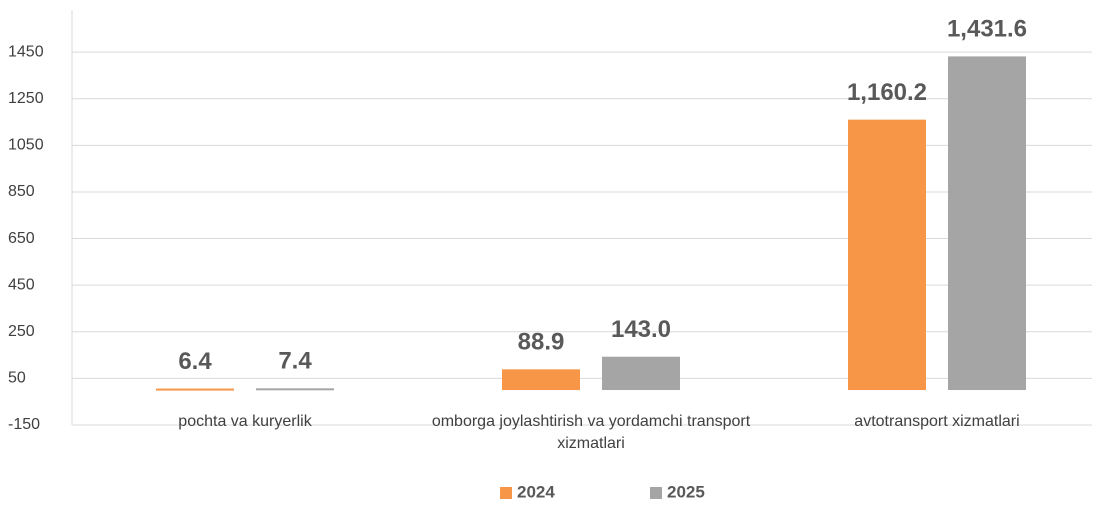 The width and height of the screenshot is (1102, 517). What do you see at coordinates (195, 361) in the screenshot?
I see `data-label: 6.4` at bounding box center [195, 361].